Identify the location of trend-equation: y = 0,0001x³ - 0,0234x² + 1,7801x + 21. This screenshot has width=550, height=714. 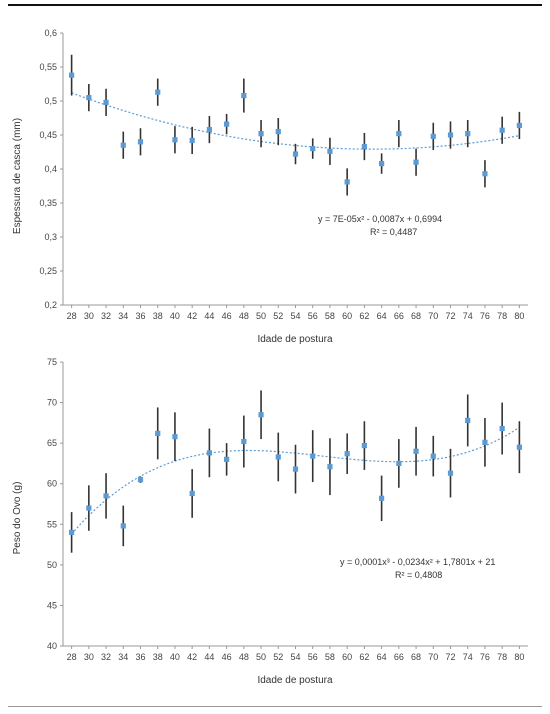
(417, 562).